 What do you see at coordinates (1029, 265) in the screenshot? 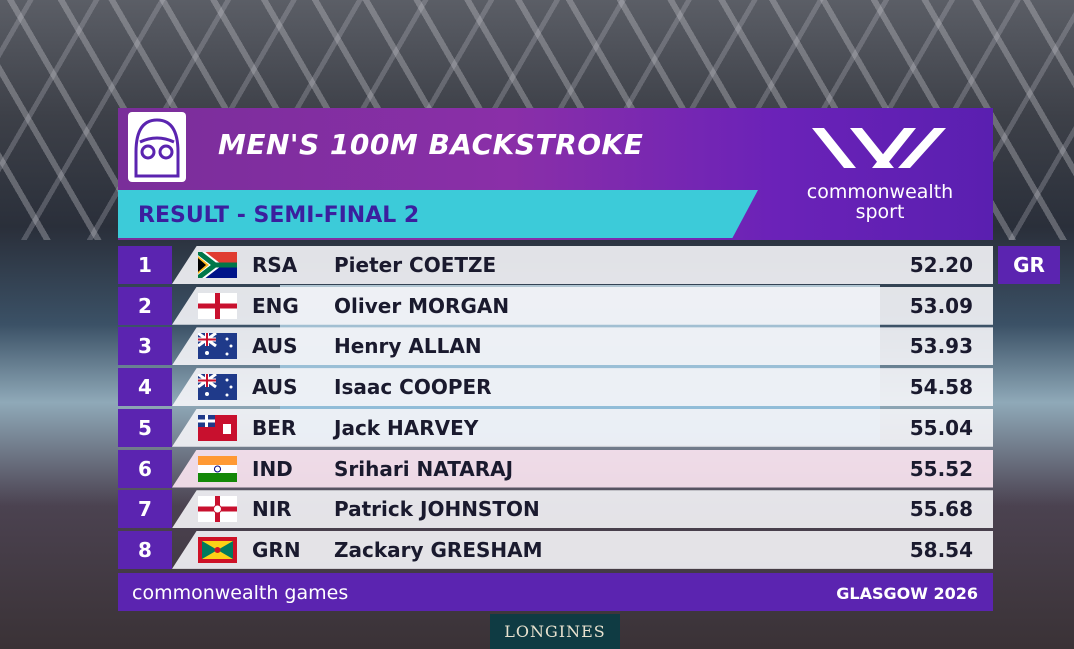
I see `record-badge: GR` at bounding box center [1029, 265].